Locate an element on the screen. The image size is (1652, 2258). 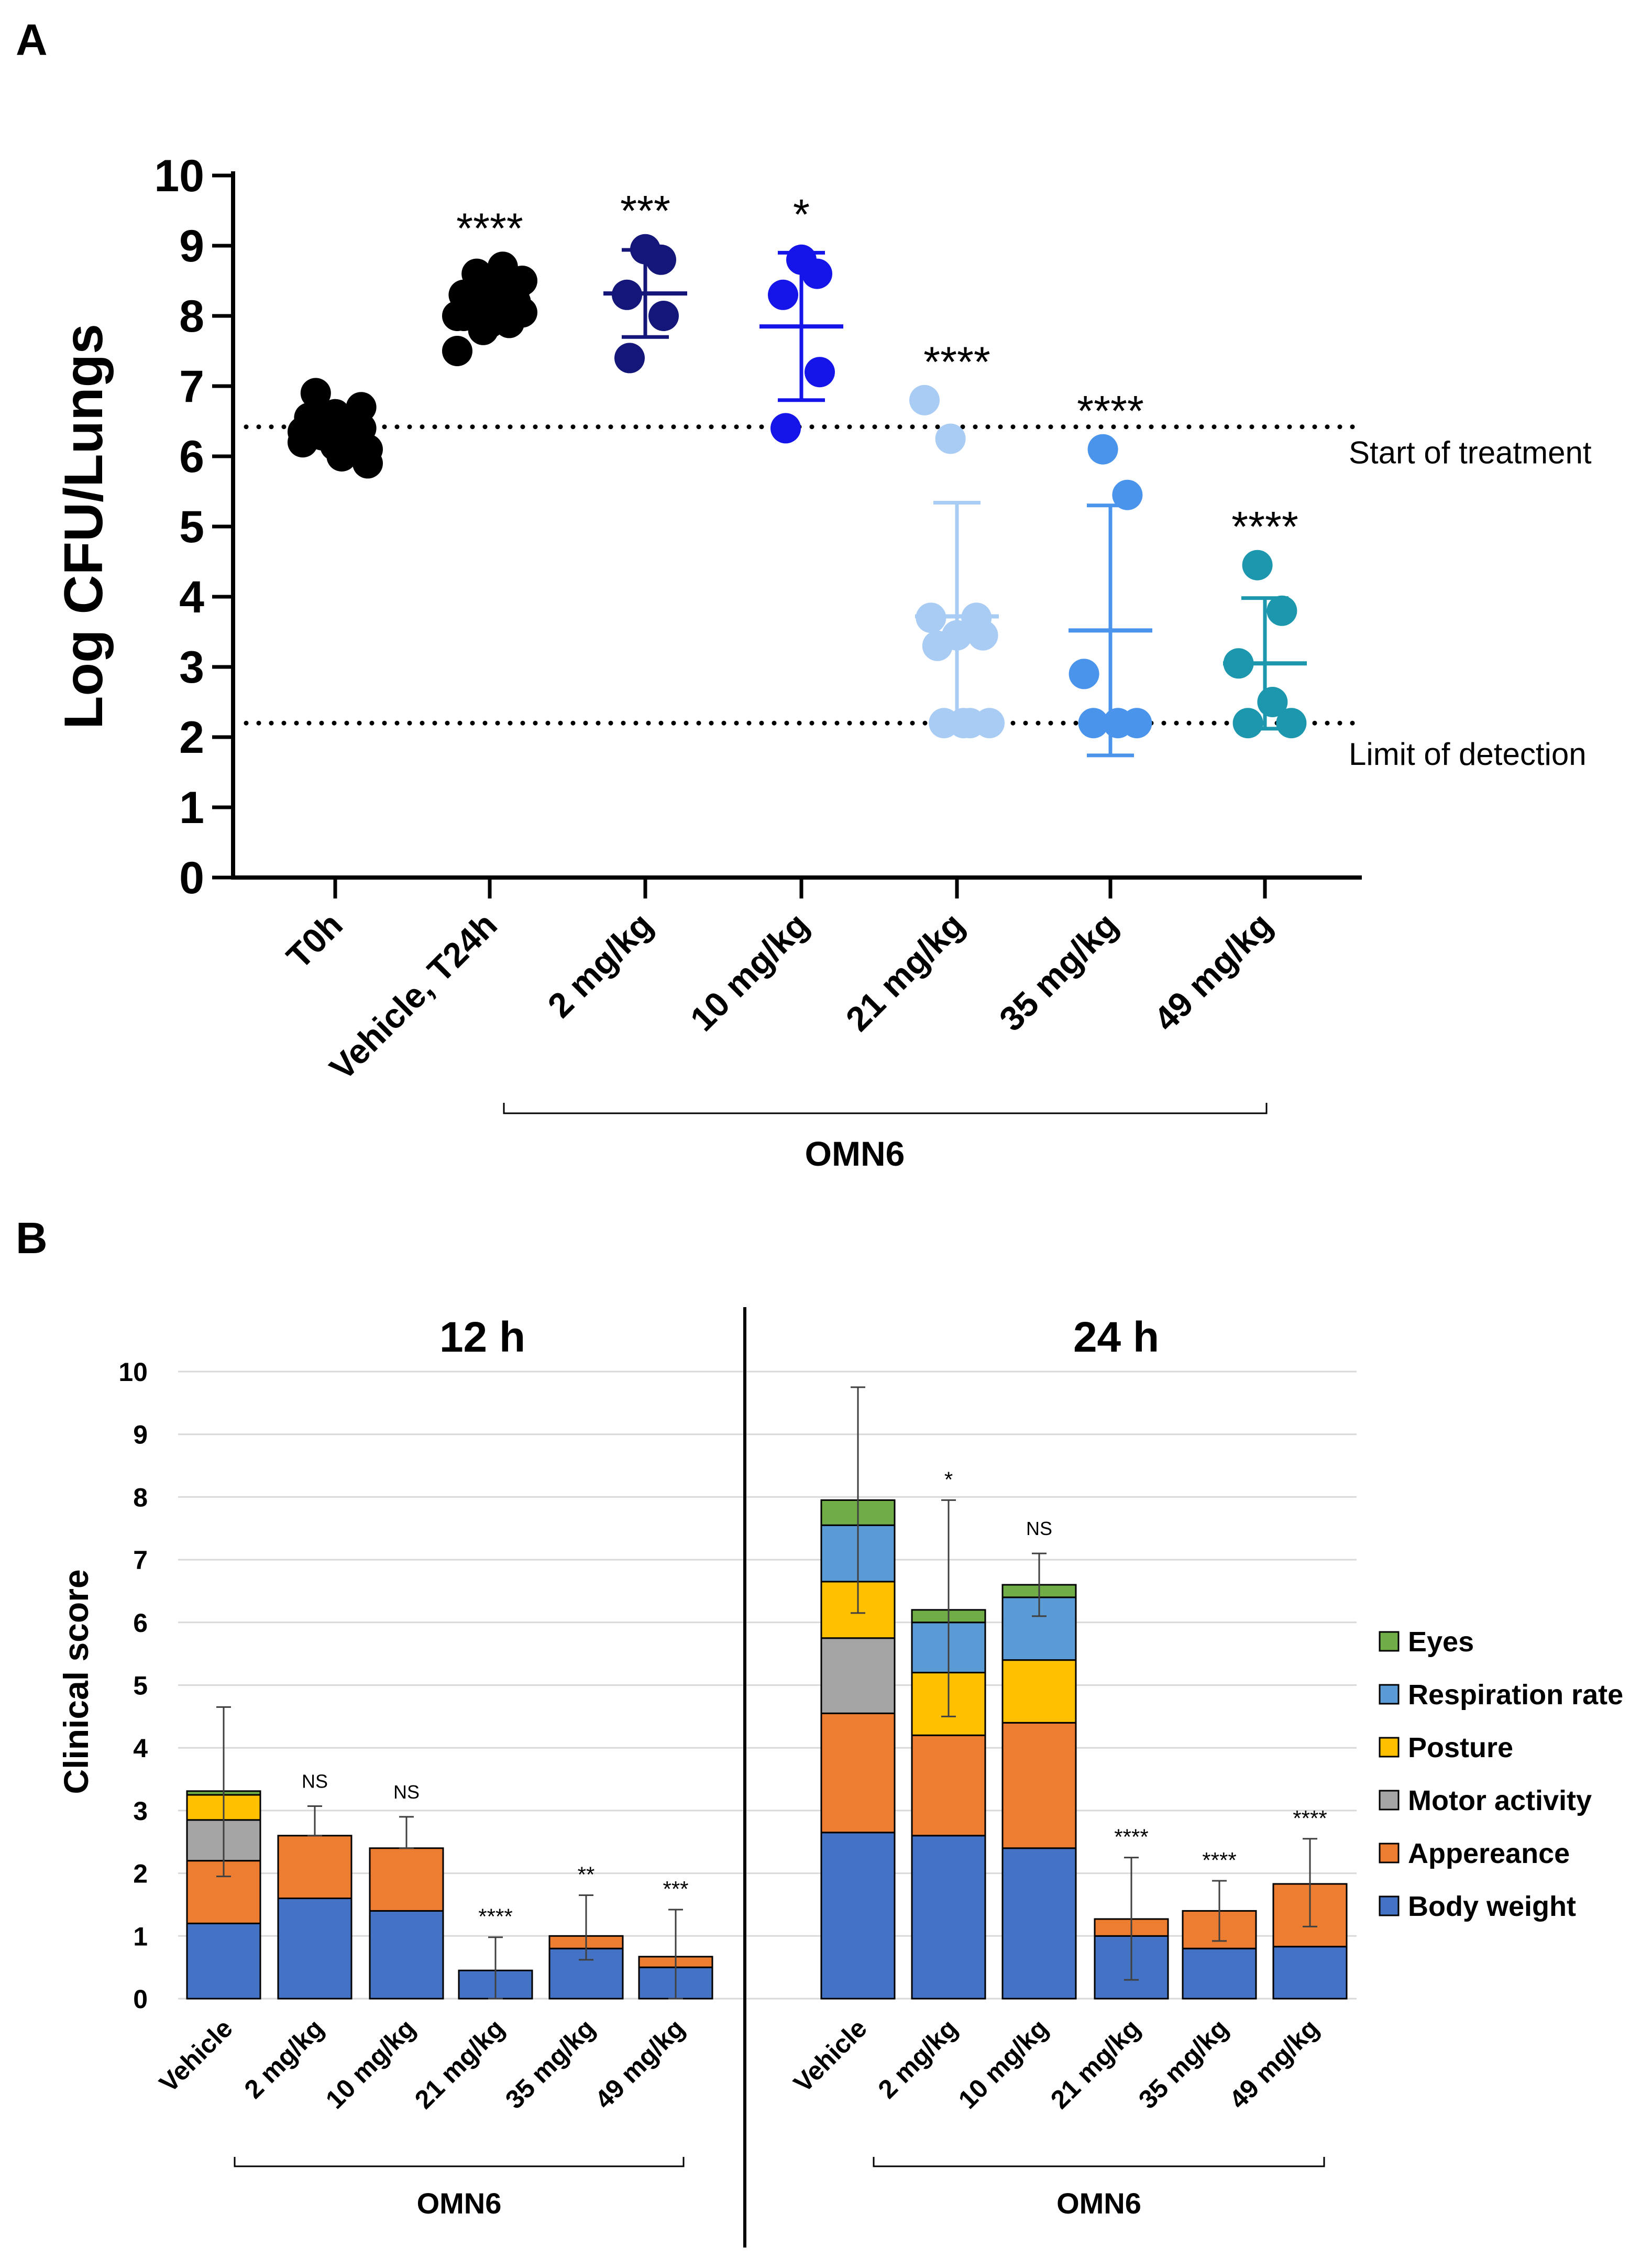
legend-label: Motor activity is located at coordinates (1500, 1800).